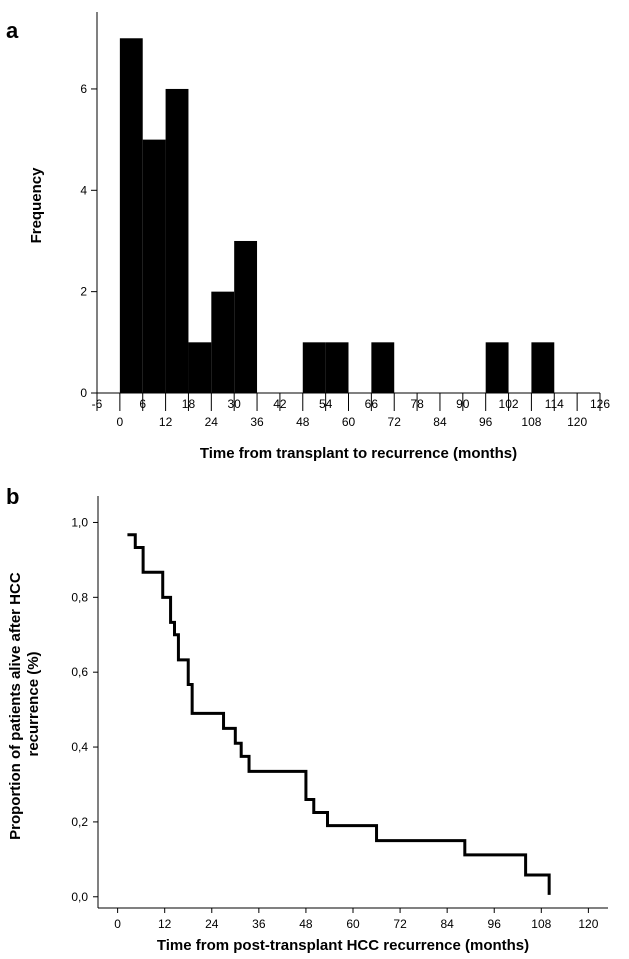  What do you see at coordinates (417, 404) in the screenshot?
I see `x-tick-label: 78` at bounding box center [417, 404].